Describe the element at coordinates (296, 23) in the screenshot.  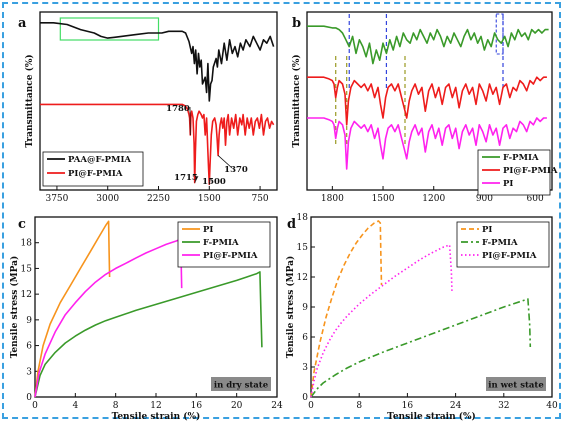
I see `panel-letter: b` at that location.